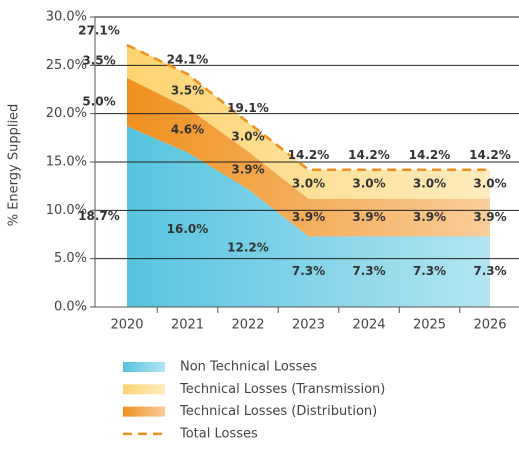 The height and width of the screenshot is (451, 519). Describe the element at coordinates (66, 162) in the screenshot. I see `y-tick-label: 15.0%` at that location.